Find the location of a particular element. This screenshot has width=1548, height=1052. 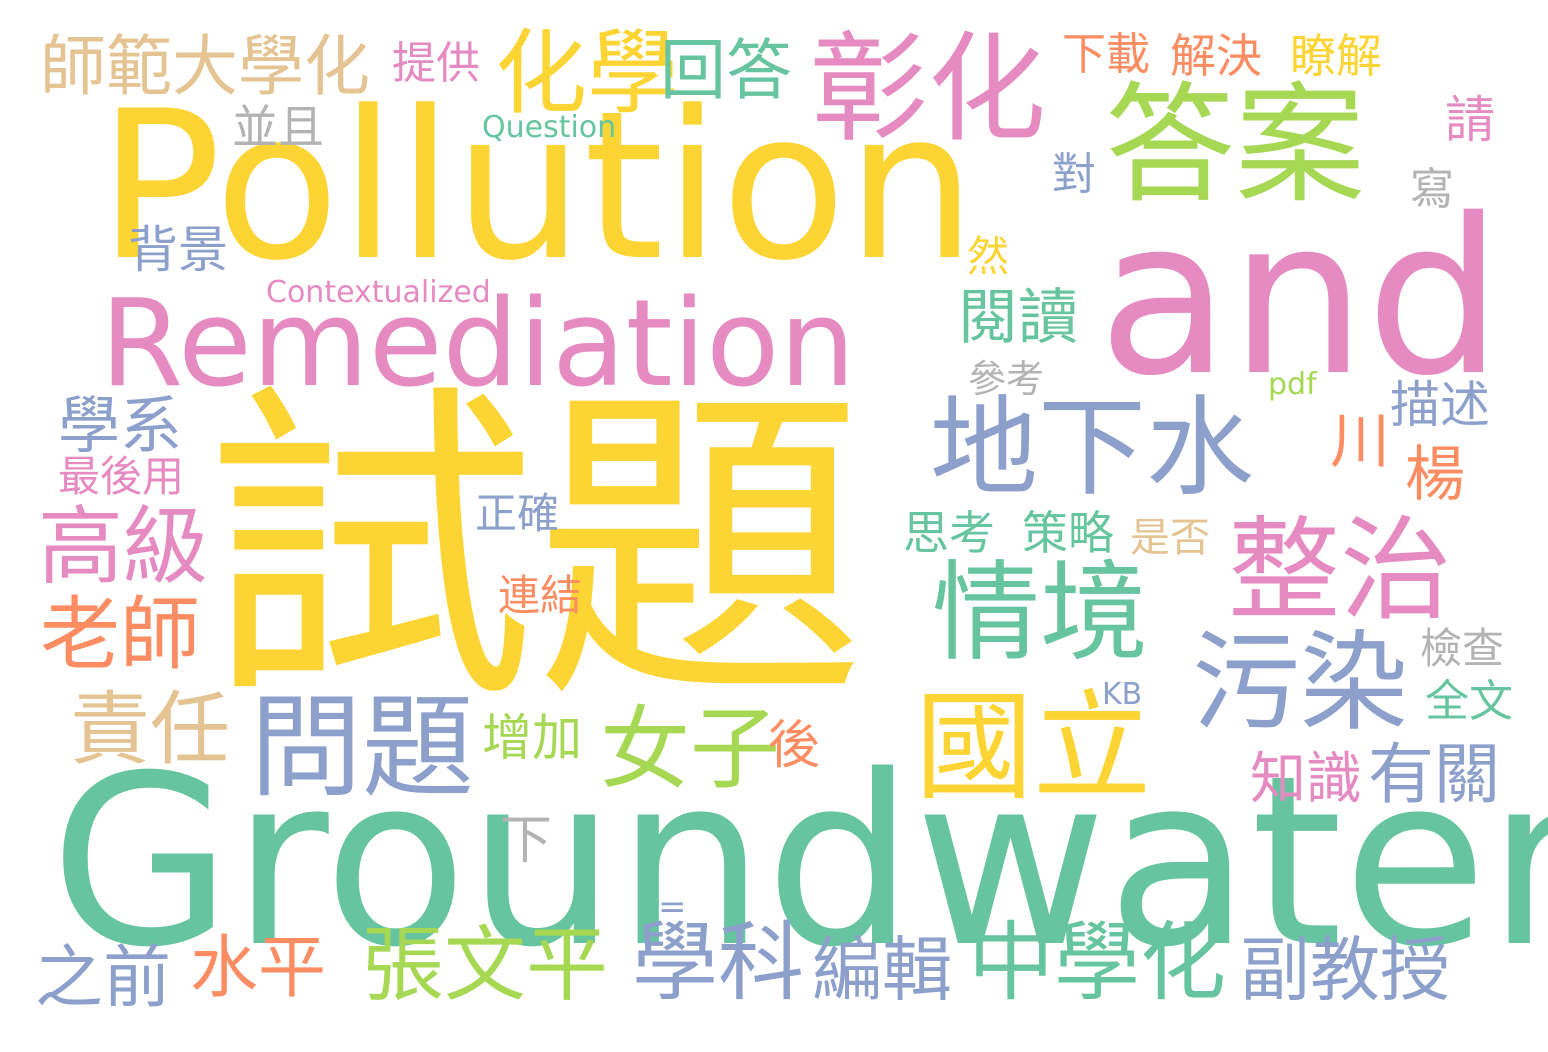

word-zhongxuehua: 中學化 is located at coordinates (1097, 963).